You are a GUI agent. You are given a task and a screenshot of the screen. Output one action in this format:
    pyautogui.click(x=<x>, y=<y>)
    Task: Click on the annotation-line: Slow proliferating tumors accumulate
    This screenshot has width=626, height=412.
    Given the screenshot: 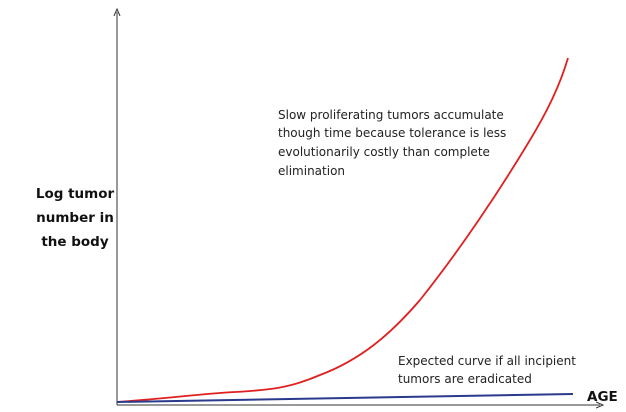 What is the action you would take?
    pyautogui.click(x=391, y=115)
    